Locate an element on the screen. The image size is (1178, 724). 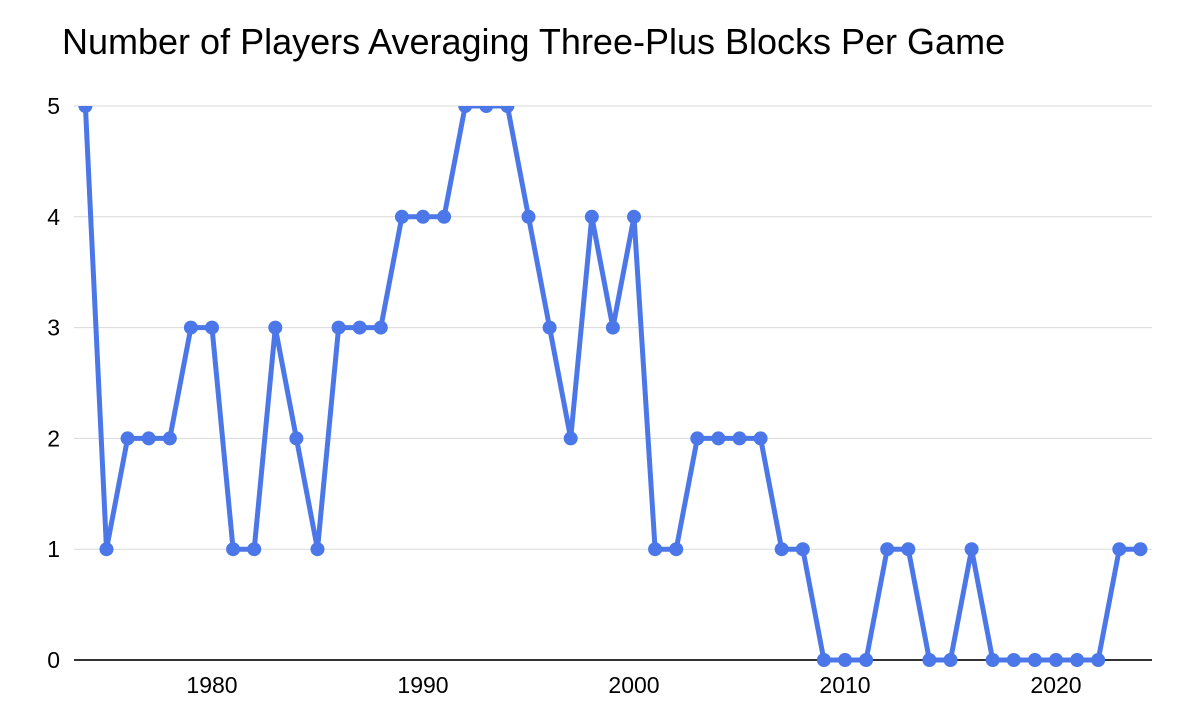
x-tick-label: 2010 is located at coordinates (844, 685).